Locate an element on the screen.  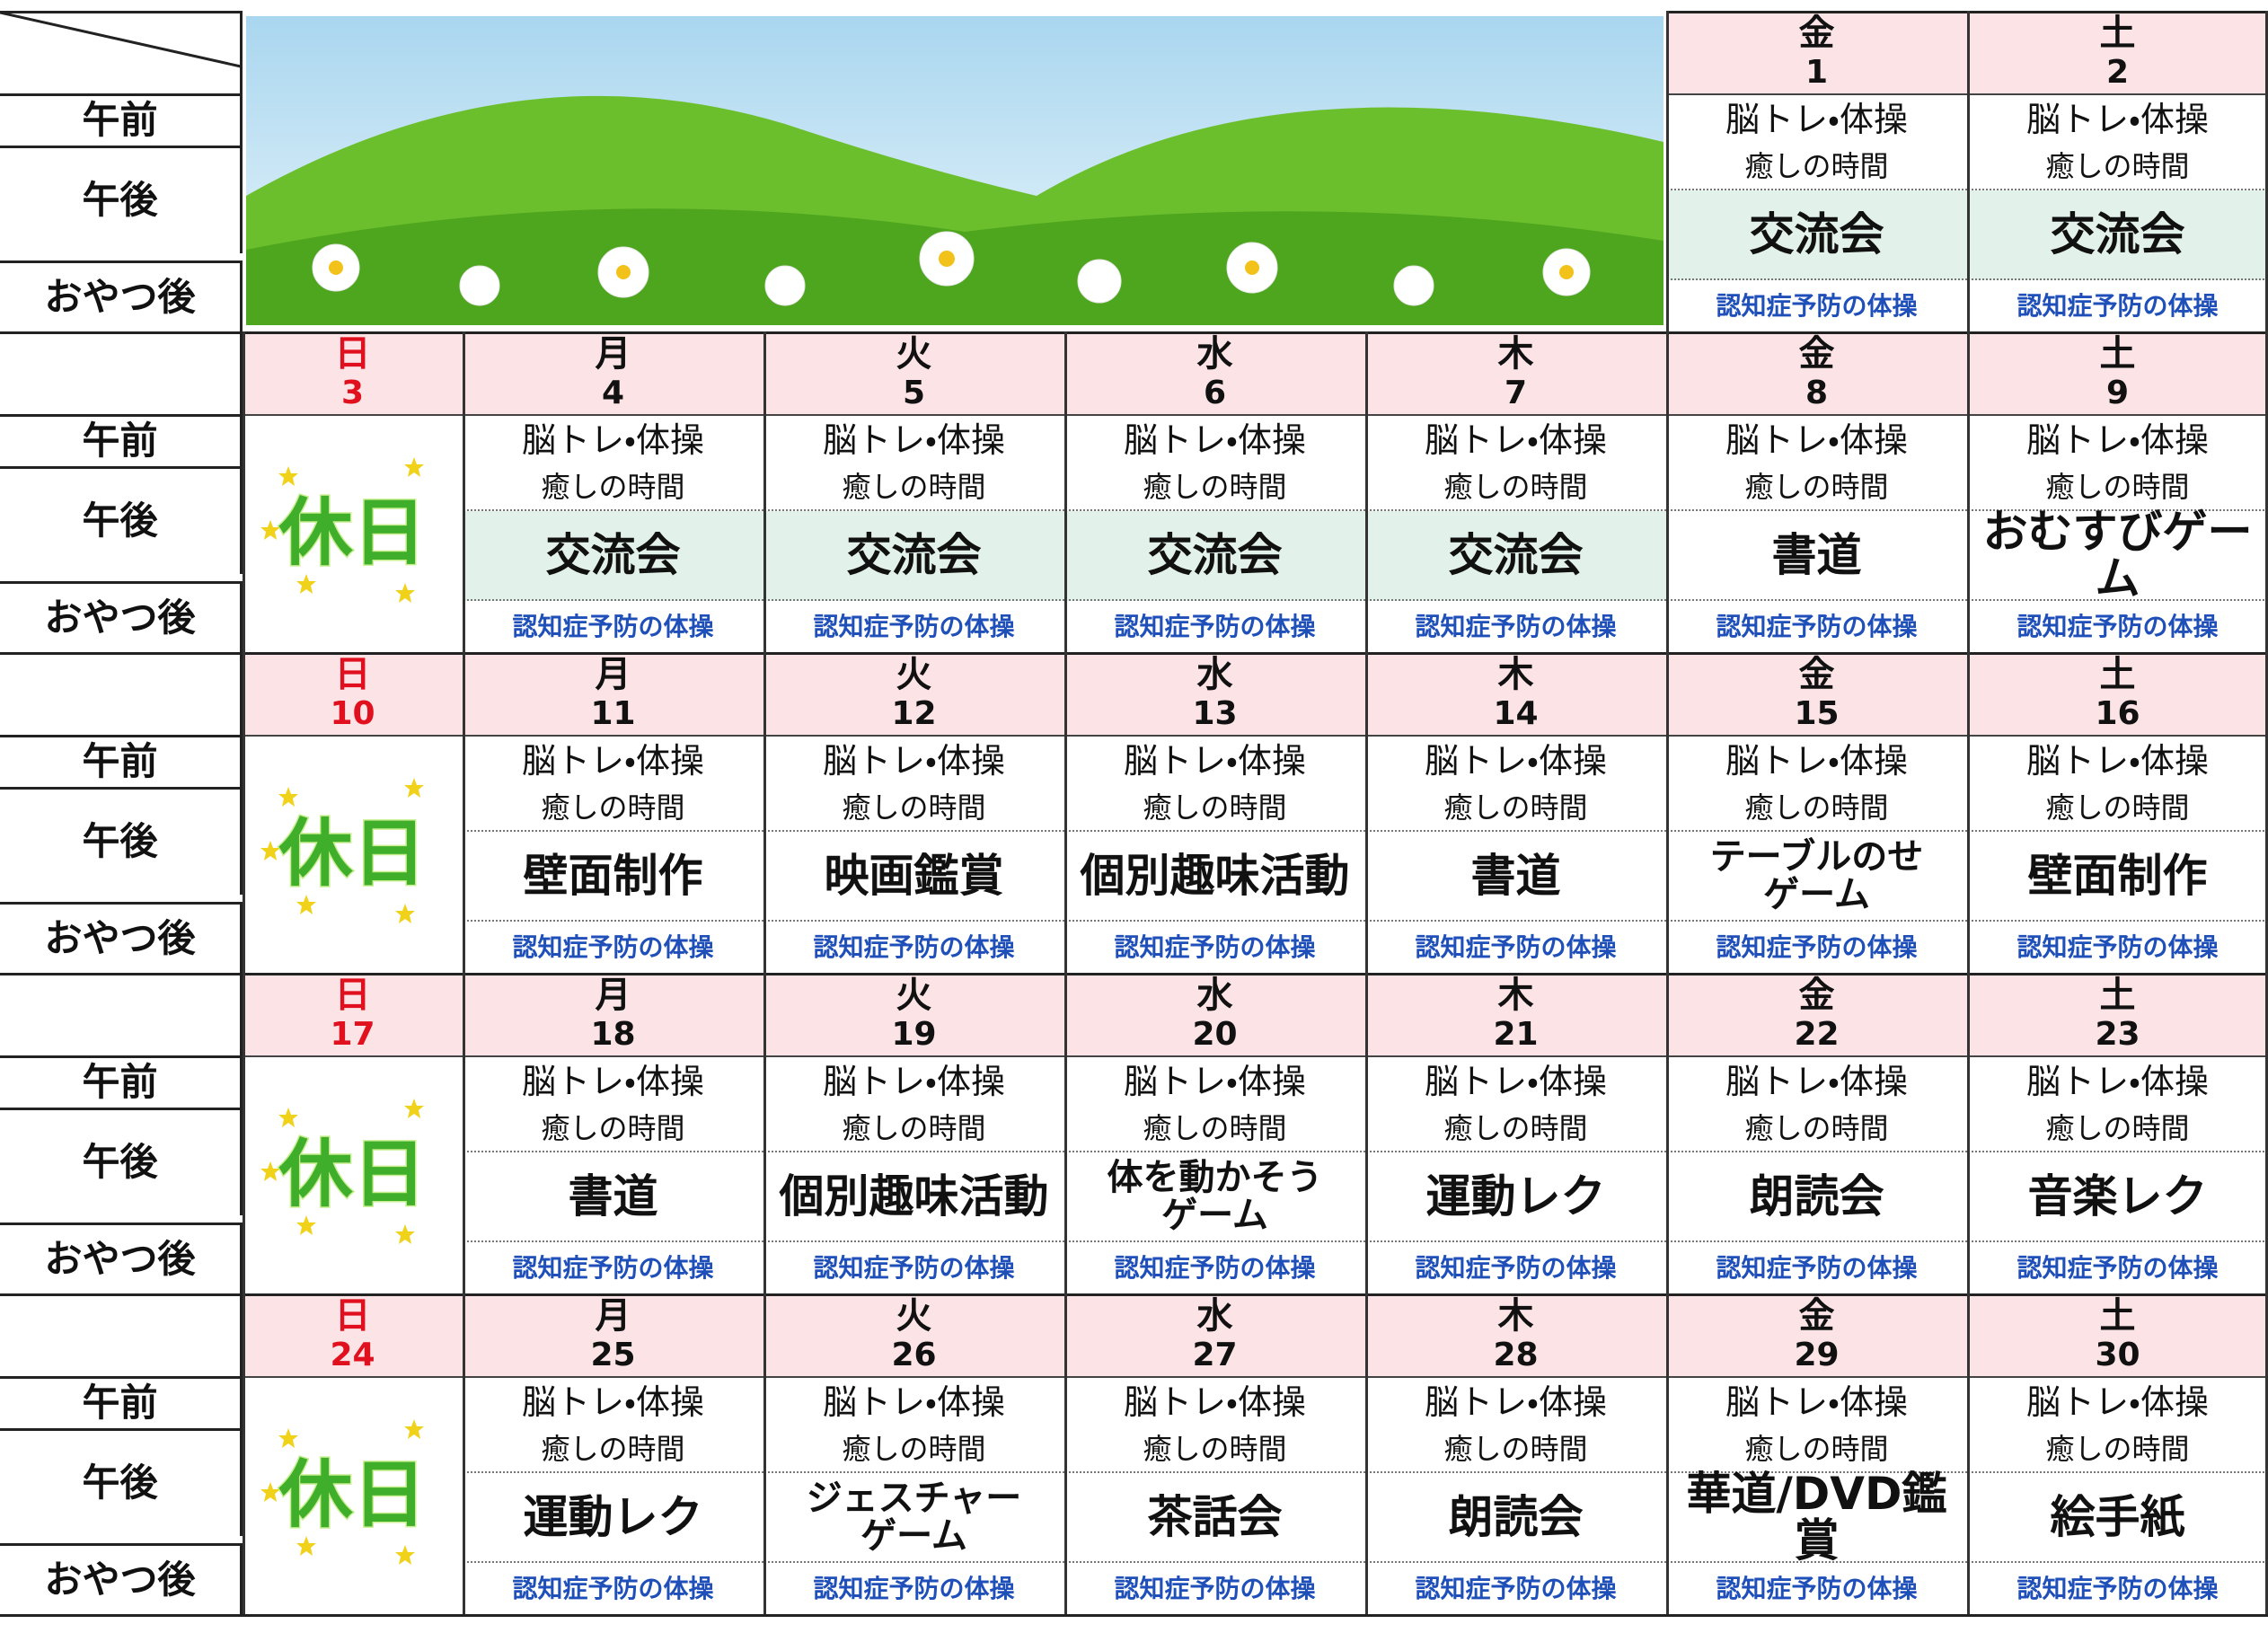
date: 6 is located at coordinates (1215, 393).